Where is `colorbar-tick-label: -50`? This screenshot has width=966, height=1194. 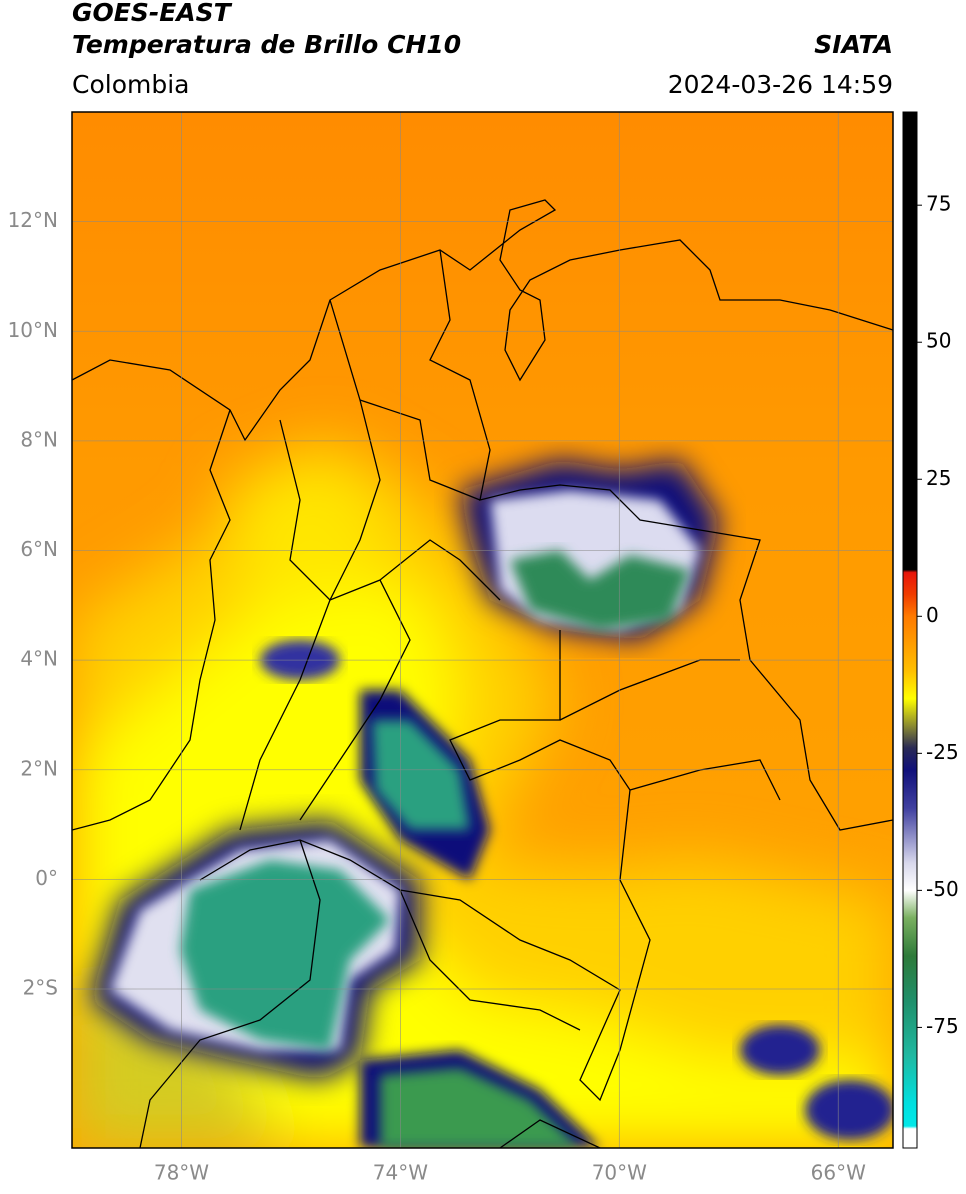 colorbar-tick-label: -50 is located at coordinates (942, 889).